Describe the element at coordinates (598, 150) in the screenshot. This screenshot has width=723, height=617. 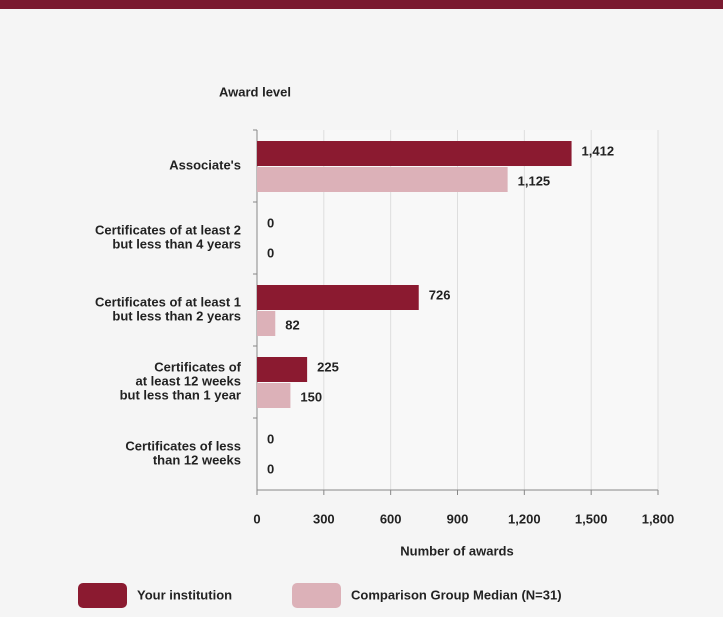
I see `value-label: 1,412` at that location.